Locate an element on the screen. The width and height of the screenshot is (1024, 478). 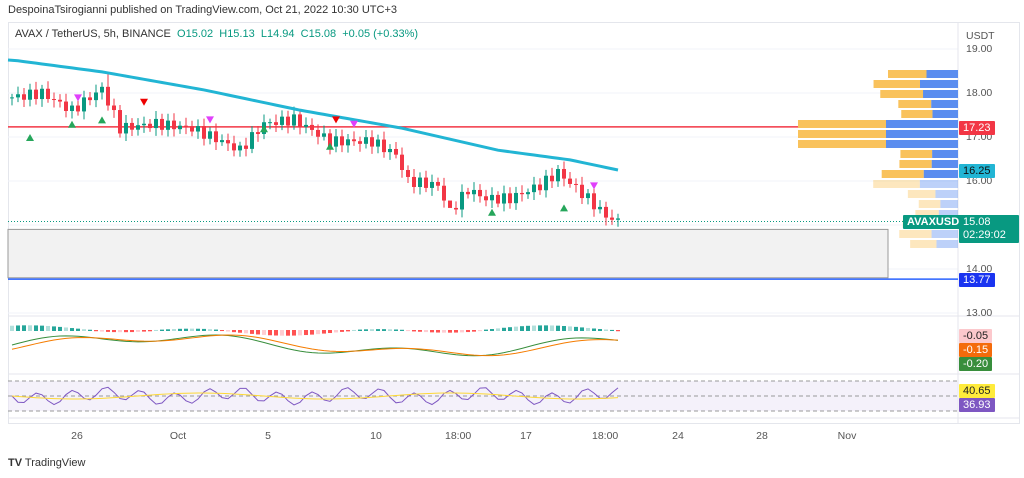
time-tick: Oct is located at coordinates (178, 436).